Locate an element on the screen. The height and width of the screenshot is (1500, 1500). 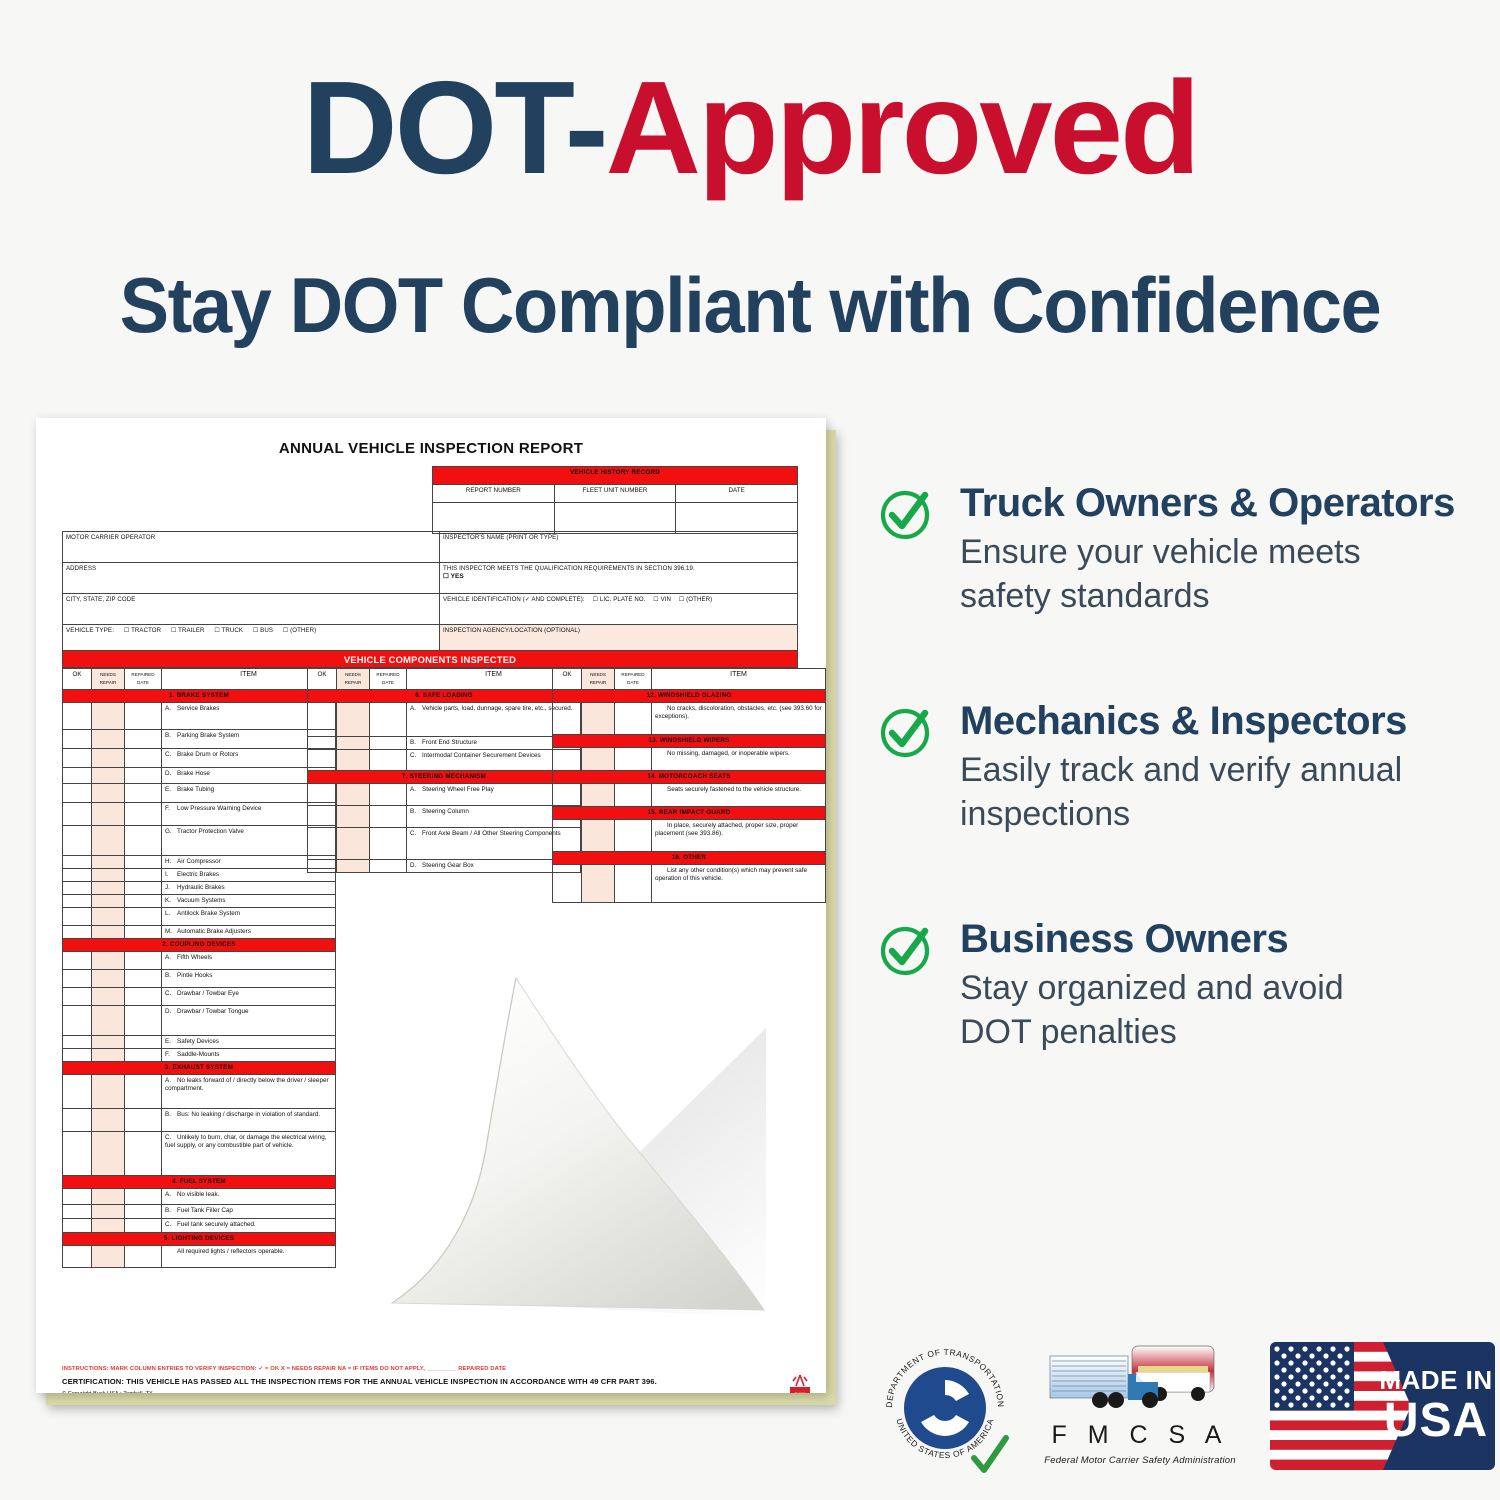
lic-plate-checkbox: ☐ LIC. PLATE NO. is located at coordinates (619, 599).